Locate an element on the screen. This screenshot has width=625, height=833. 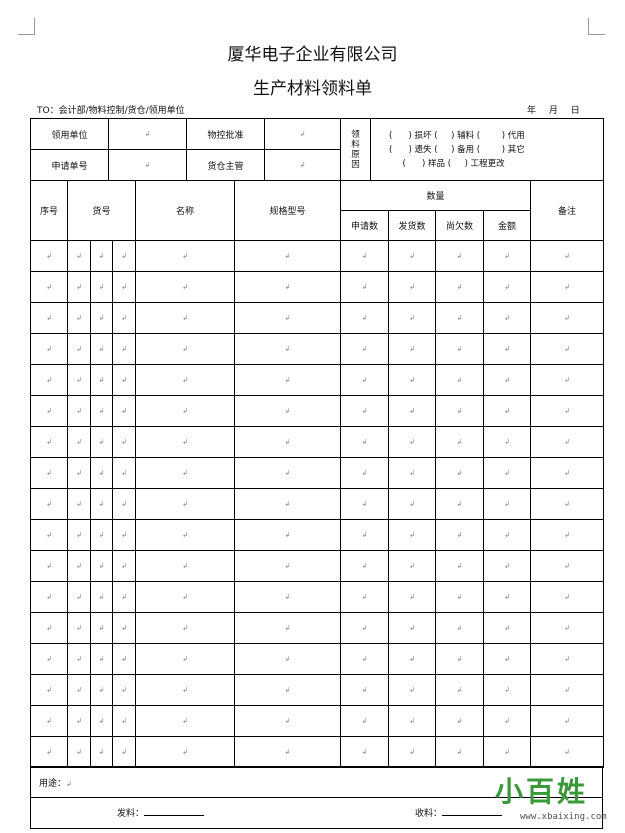
issuer-signature: 发料： is located at coordinates (161, 812).